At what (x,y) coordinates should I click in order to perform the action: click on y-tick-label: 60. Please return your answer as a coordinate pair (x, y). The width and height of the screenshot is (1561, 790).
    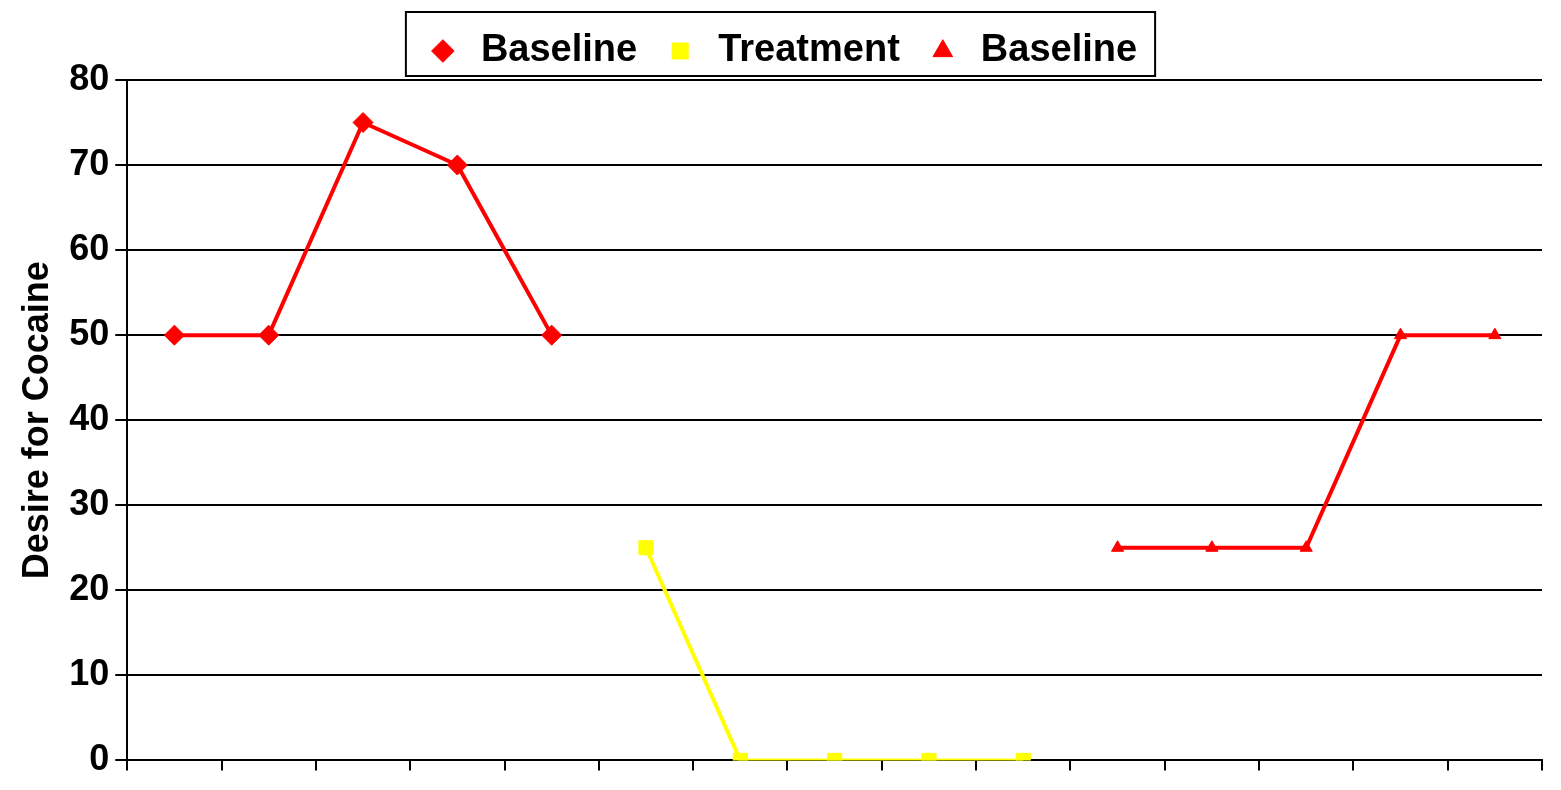
    Looking at the image, I should click on (89, 248).